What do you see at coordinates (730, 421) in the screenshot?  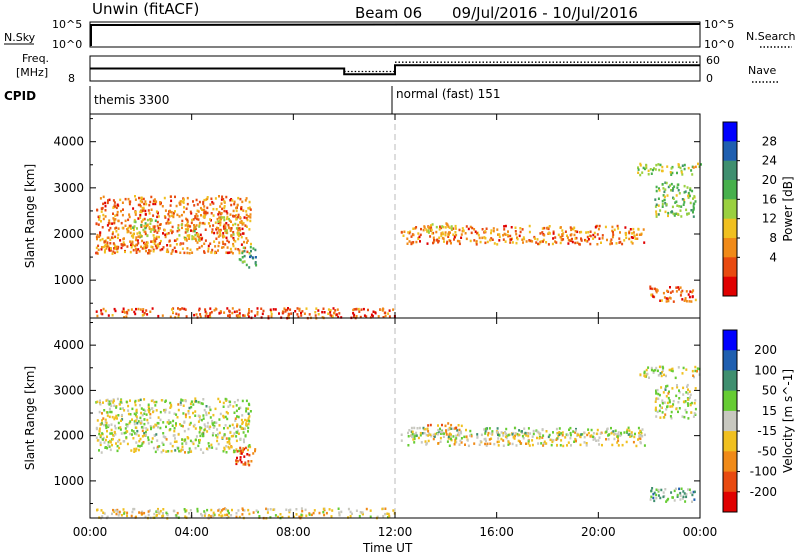 I see `velocity-colorbar-band` at bounding box center [730, 421].